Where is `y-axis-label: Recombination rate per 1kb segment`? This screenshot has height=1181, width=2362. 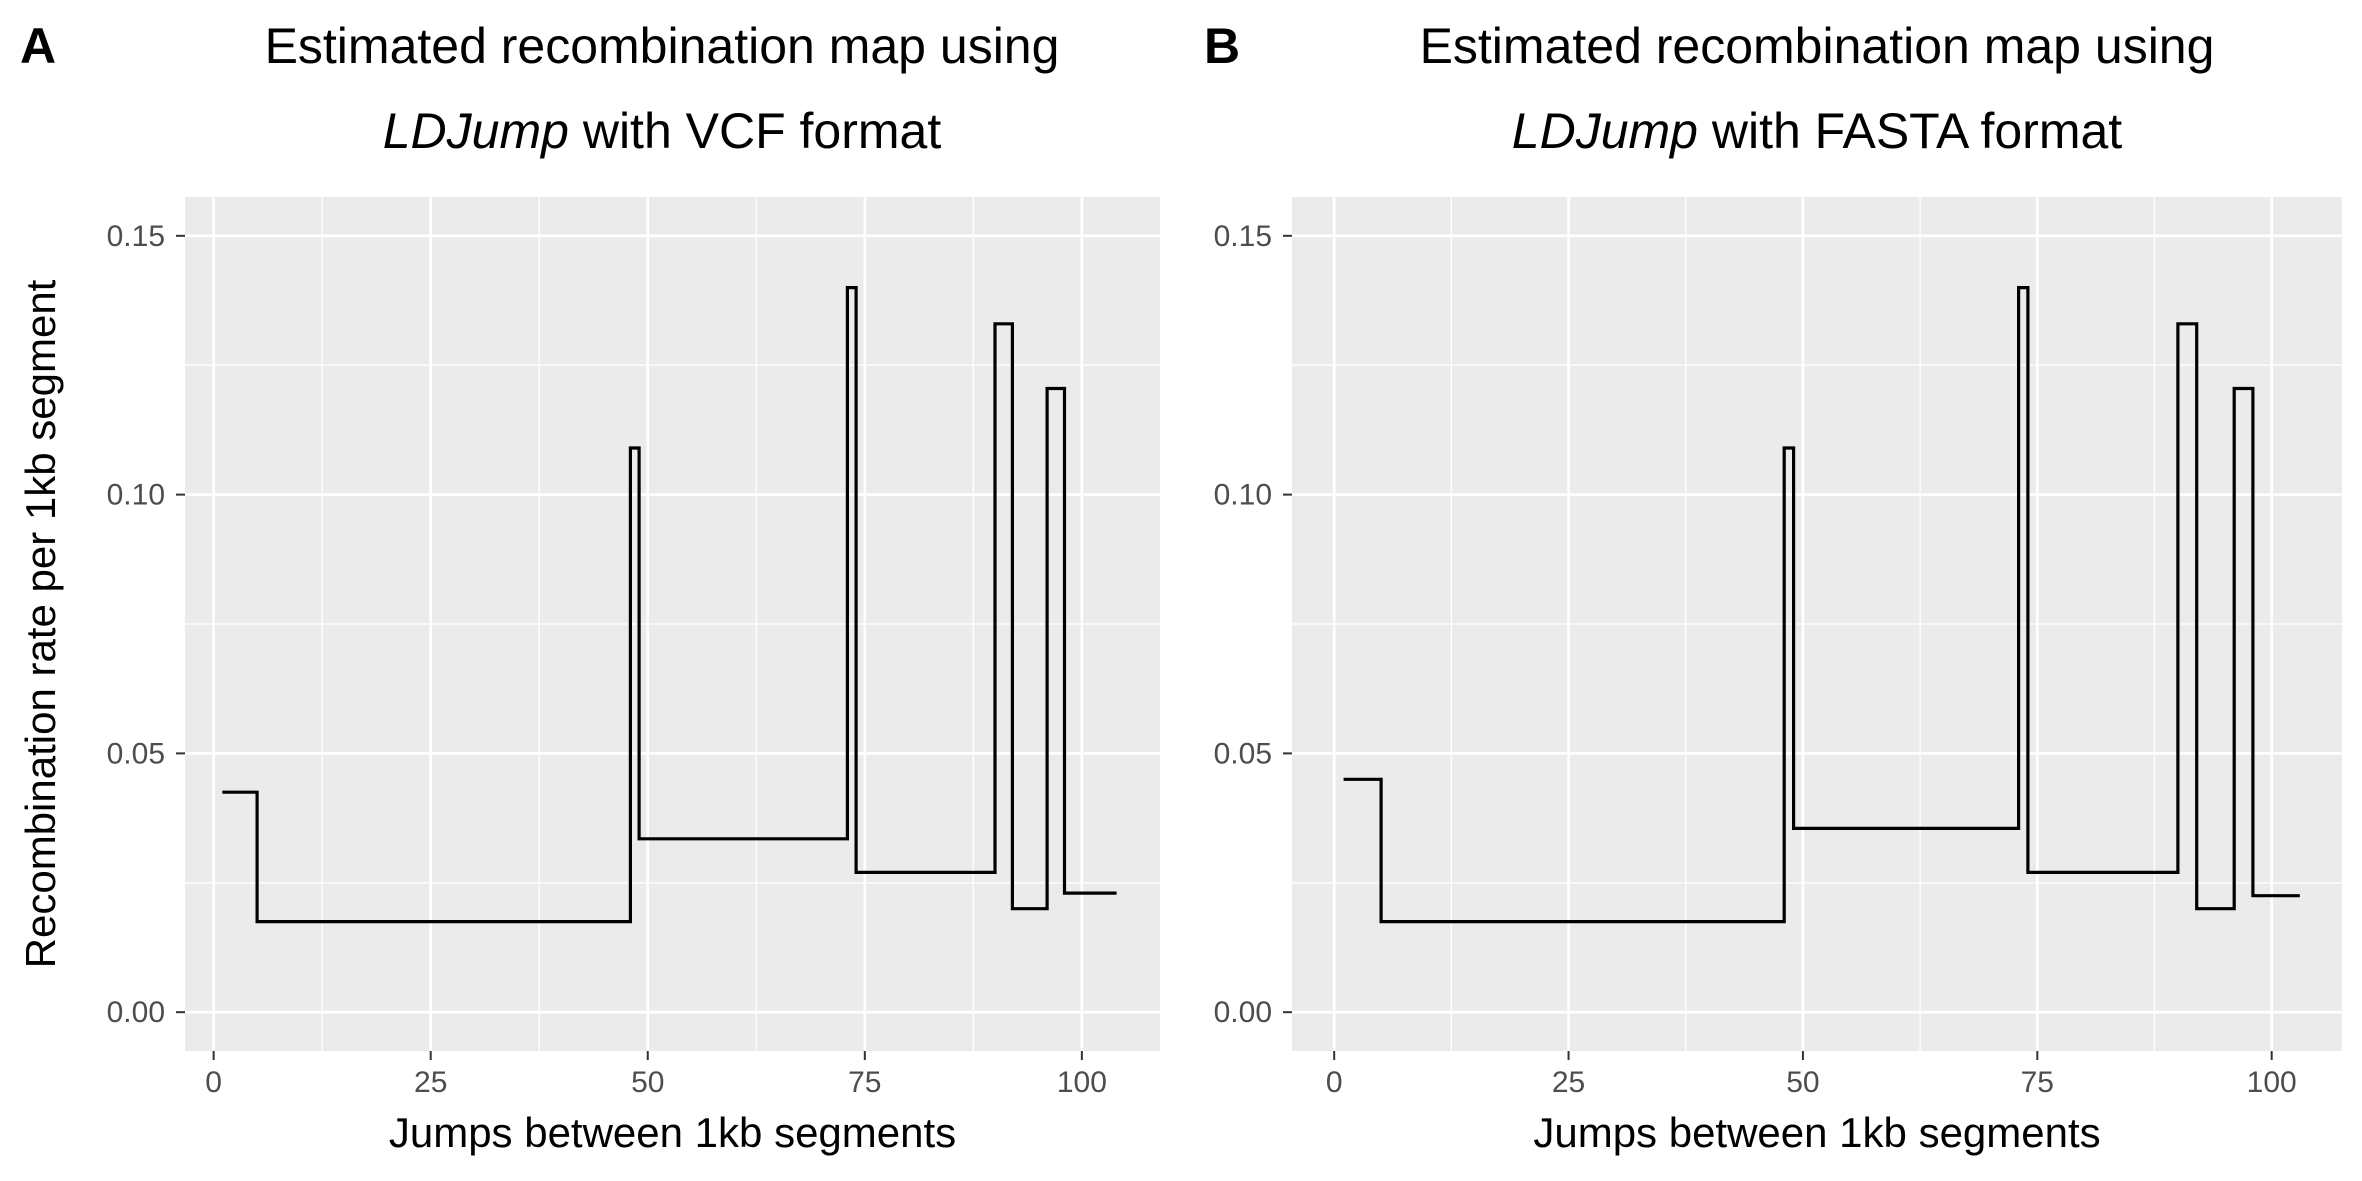 y-axis-label: Recombination rate per 1kb segment is located at coordinates (40, 623).